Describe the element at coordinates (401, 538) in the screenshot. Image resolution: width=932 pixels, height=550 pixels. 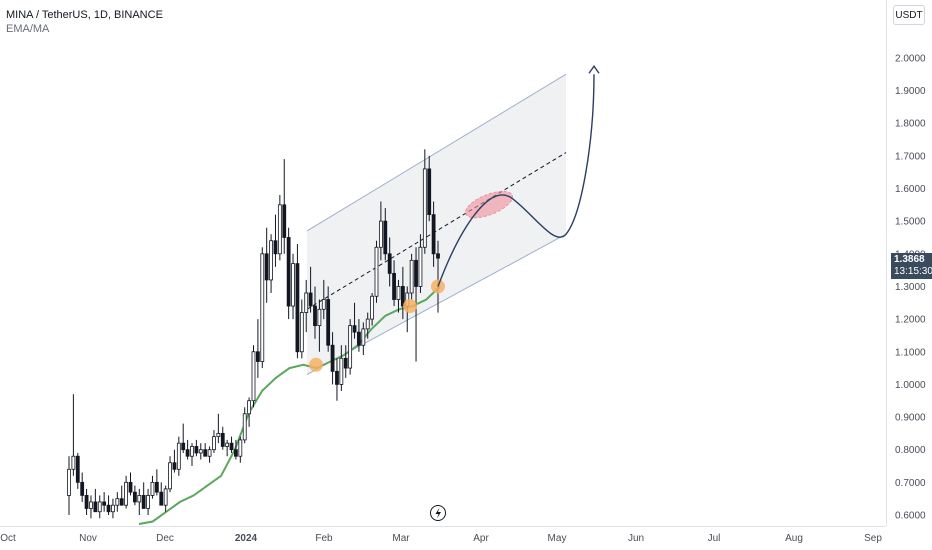
I see `time-tick-label: Mar` at that location.